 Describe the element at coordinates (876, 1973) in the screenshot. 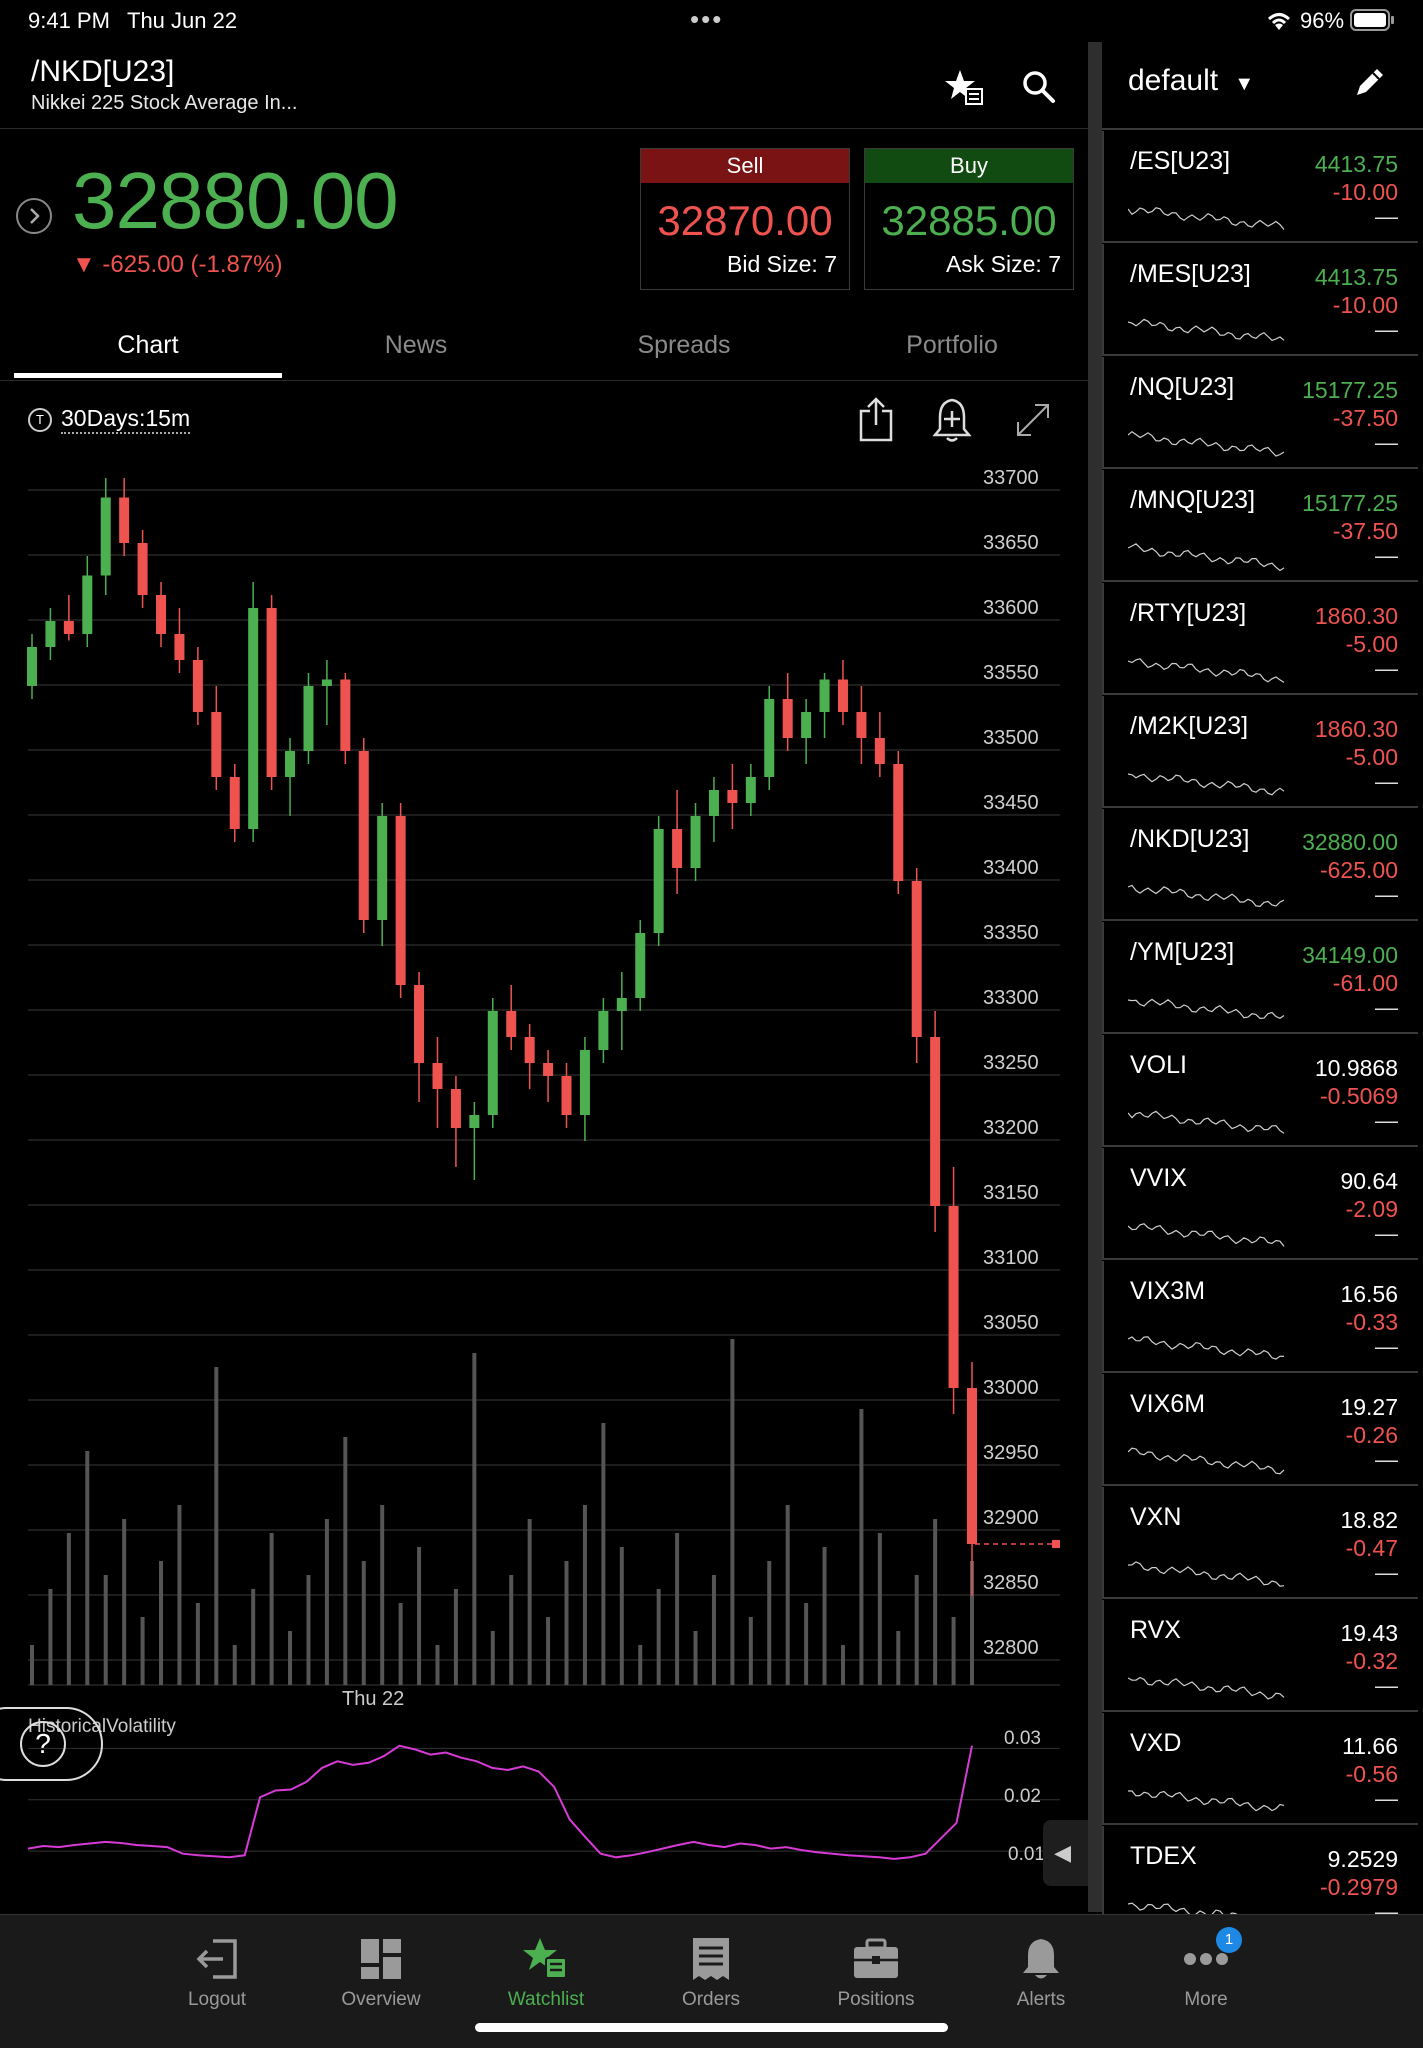

I see `nav-positions: Positions` at that location.